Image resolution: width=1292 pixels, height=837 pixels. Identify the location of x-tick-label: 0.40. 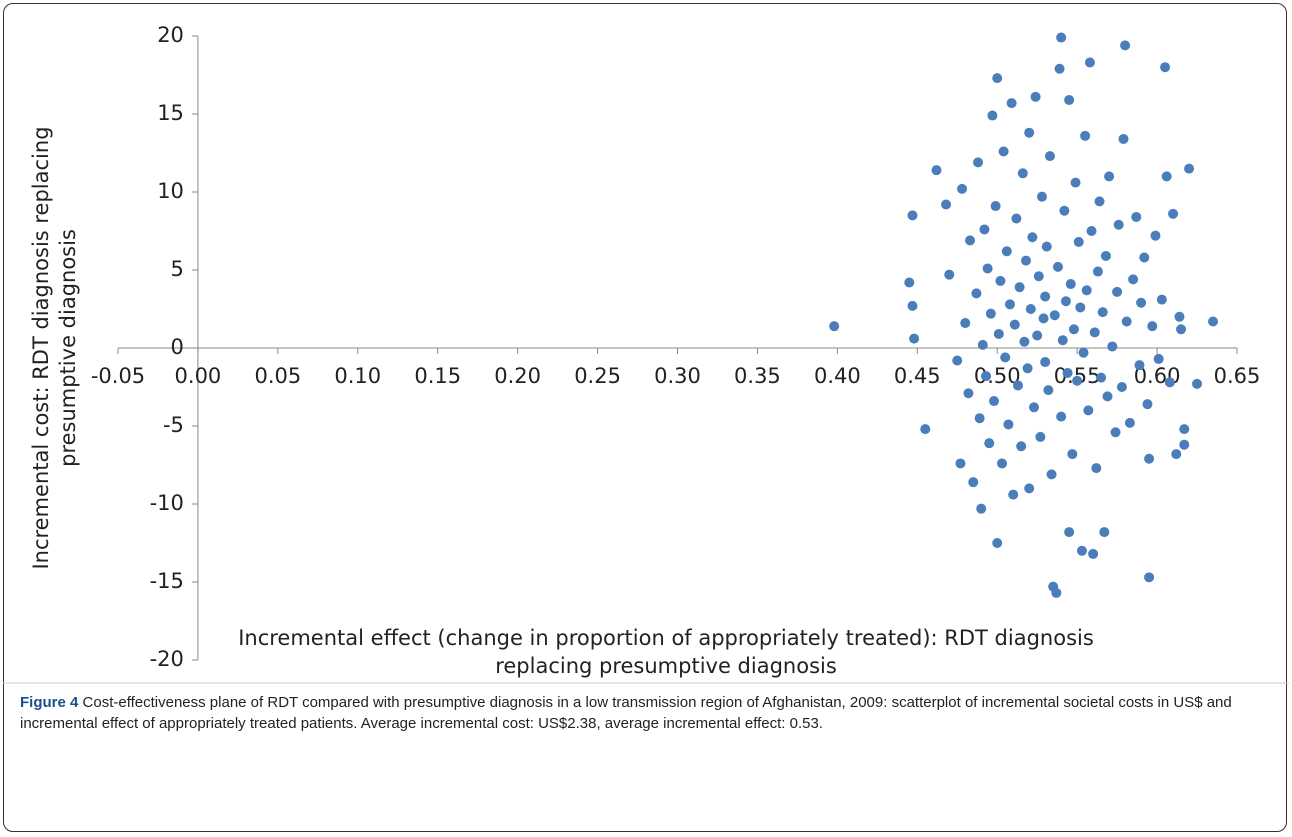
(837, 376).